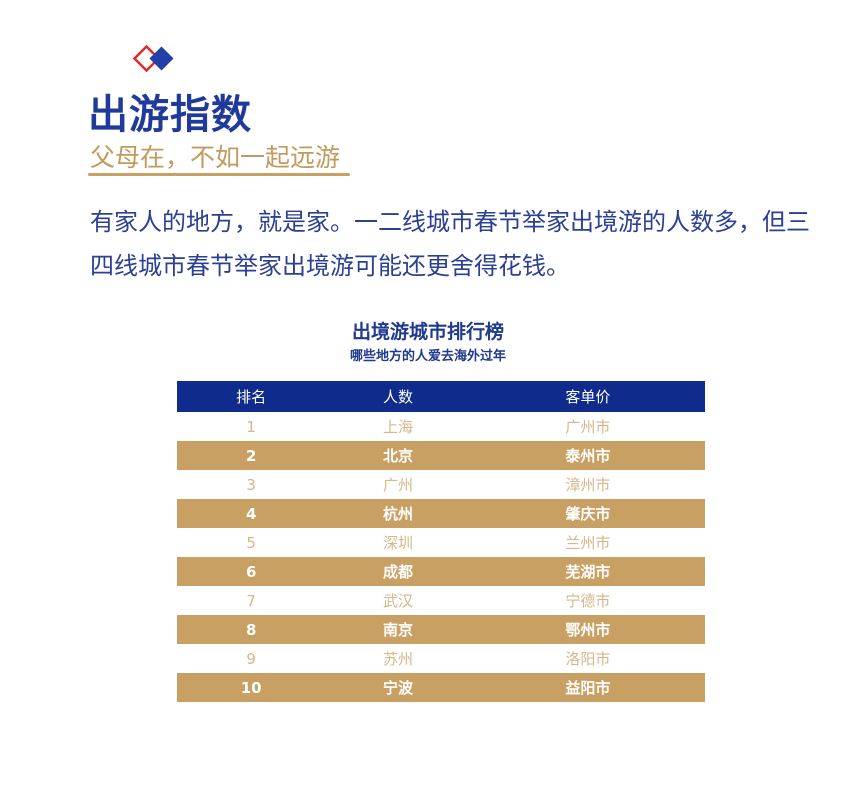 This screenshot has height=786, width=856. I want to click on cell-count-city: 广州, so click(398, 485).